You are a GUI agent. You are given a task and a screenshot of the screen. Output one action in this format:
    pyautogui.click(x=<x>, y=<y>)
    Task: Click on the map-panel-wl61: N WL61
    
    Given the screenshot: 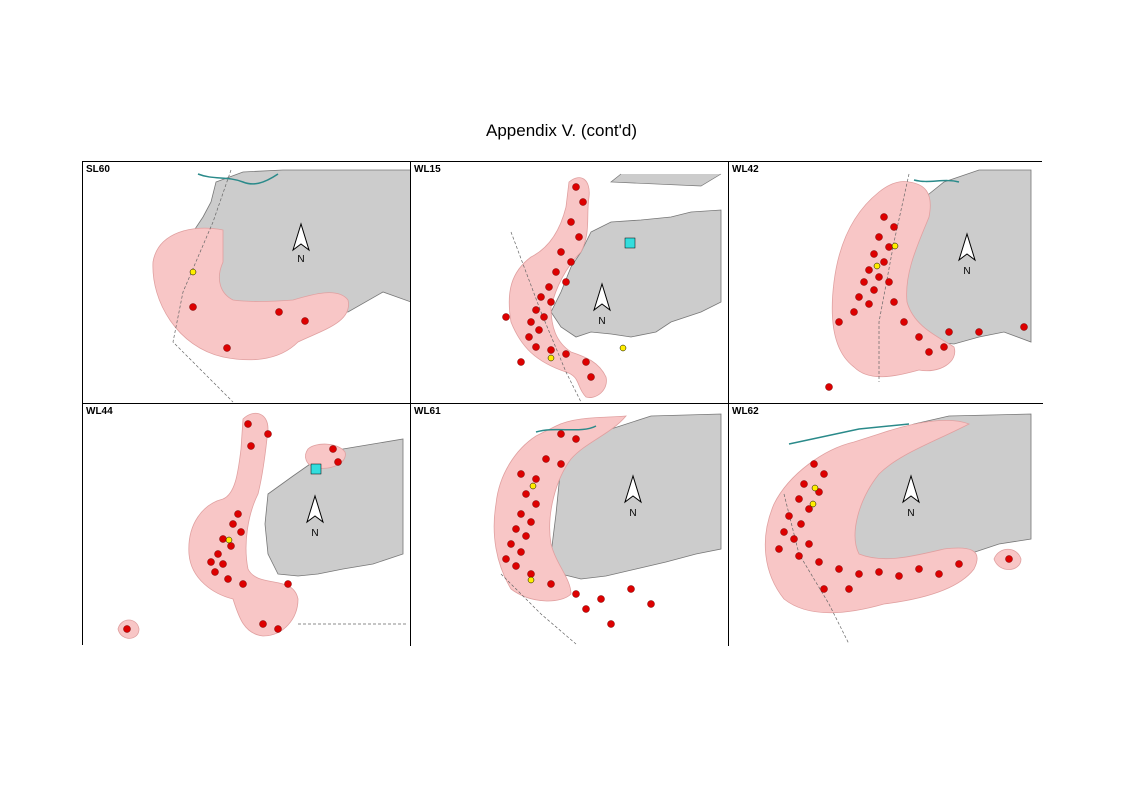 What is the action you would take?
    pyautogui.click(x=570, y=525)
    